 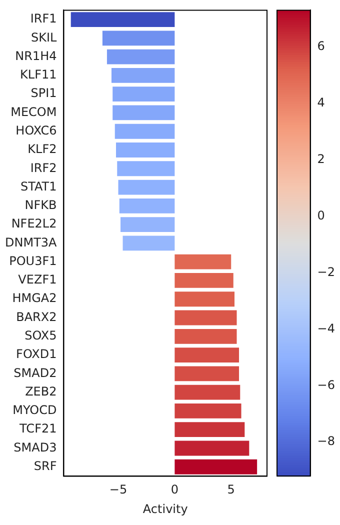 I want to click on y-tick-label: NFE2L2, so click(x=34, y=223).